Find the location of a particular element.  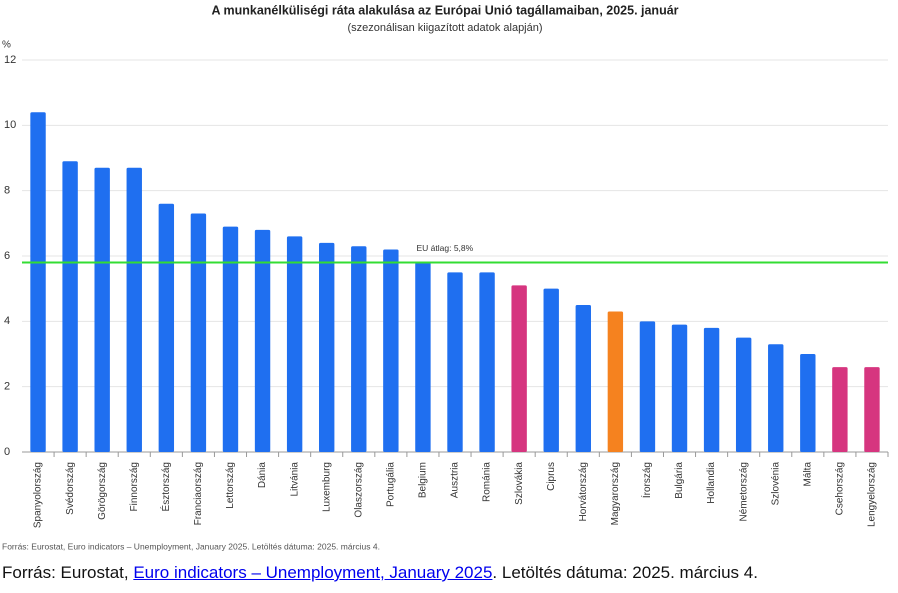

x-tick-label: Lengyelország is located at coordinates (872, 494).